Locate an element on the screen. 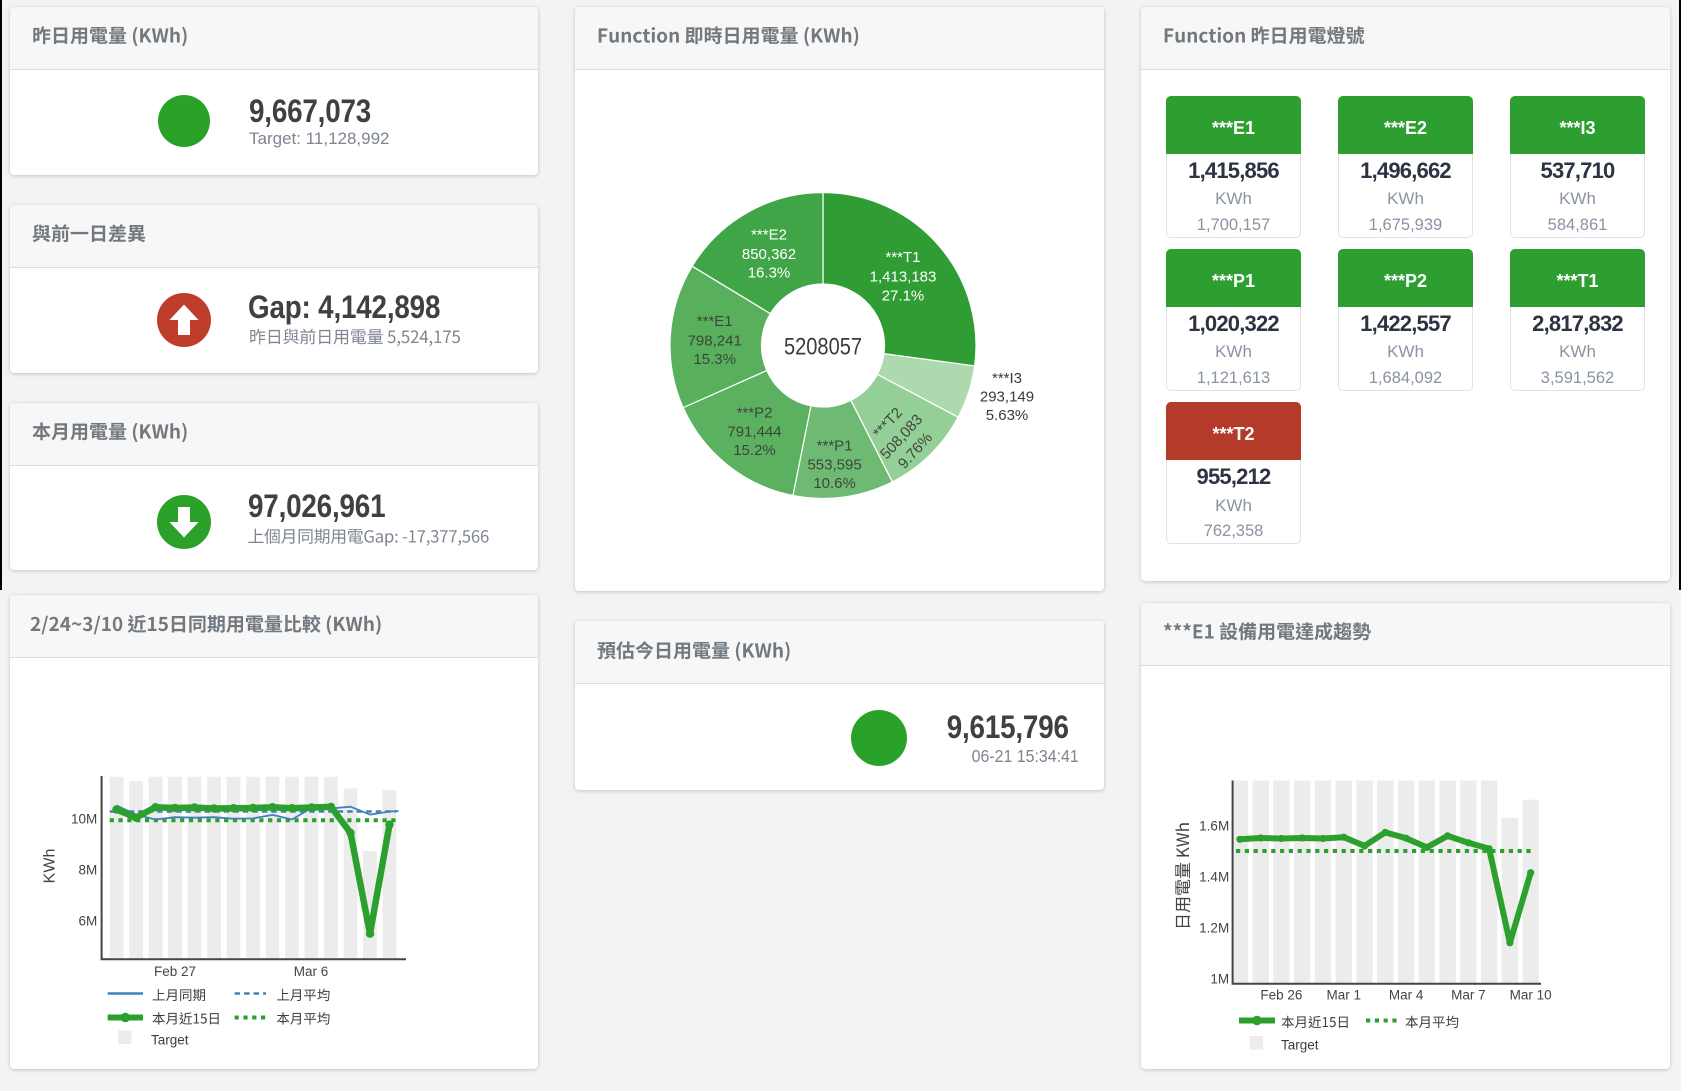 Image resolution: width=1681 pixels, height=1091 pixels. svg-text: Feb 27 is located at coordinates (175, 971).